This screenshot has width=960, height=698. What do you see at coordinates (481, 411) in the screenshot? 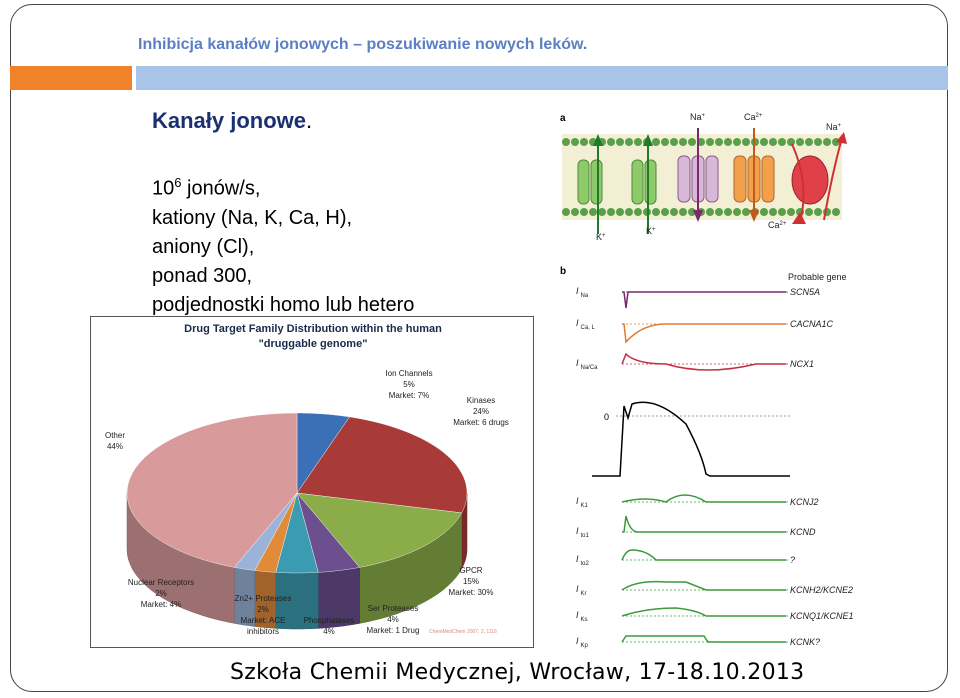
I see `label-kinases: Kinases 24% Market: 6 drugs` at bounding box center [481, 411].